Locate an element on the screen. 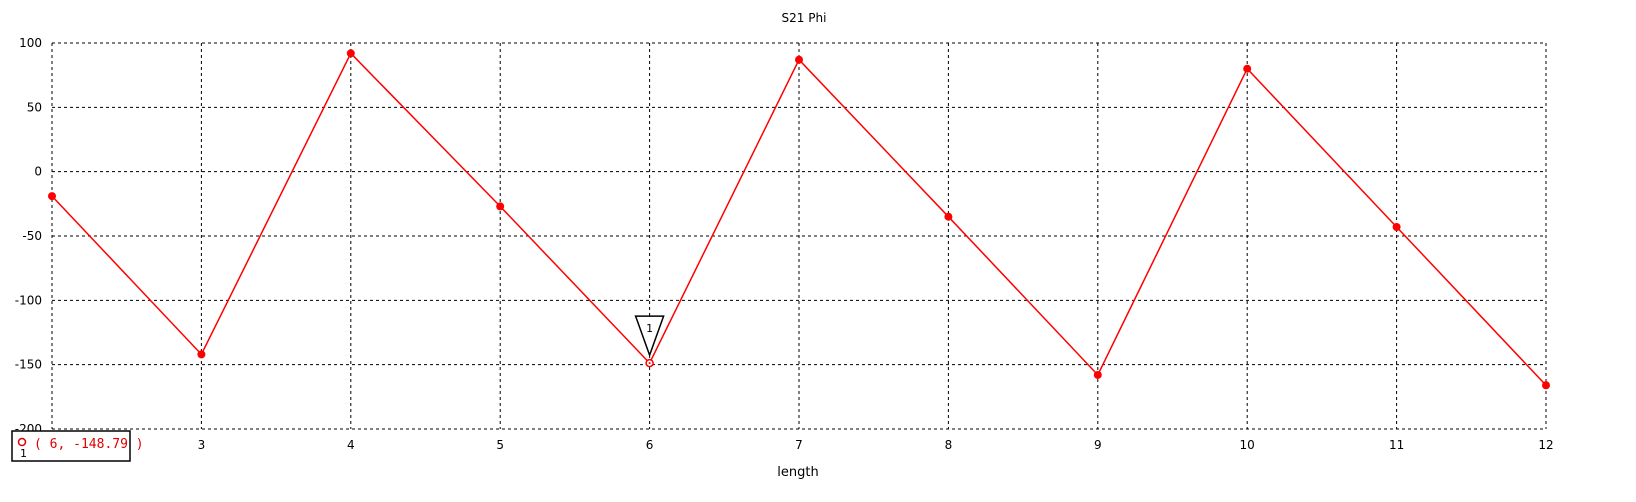 This screenshot has width=1636, height=502. x-tick-label: 10 is located at coordinates (1247, 445).